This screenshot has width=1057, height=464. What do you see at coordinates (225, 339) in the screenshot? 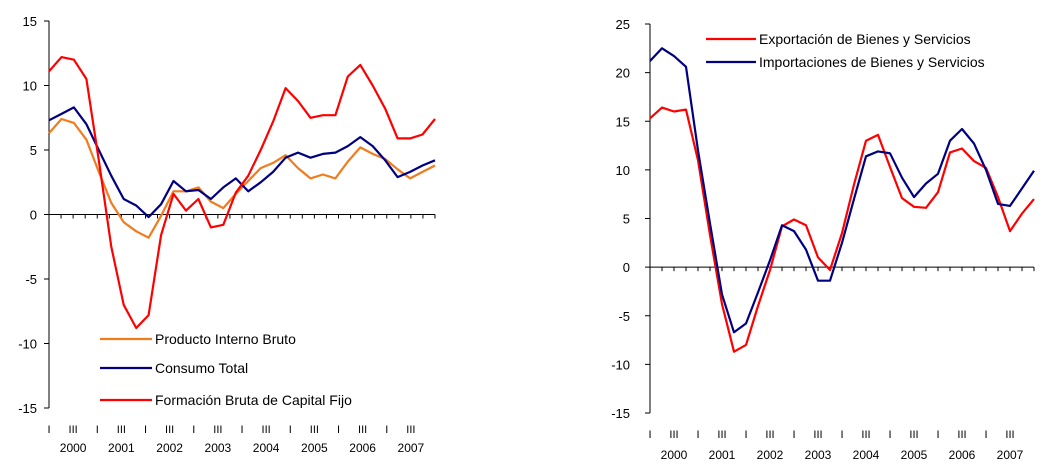
I see `legend-label: Producto Interno Bruto` at bounding box center [225, 339].